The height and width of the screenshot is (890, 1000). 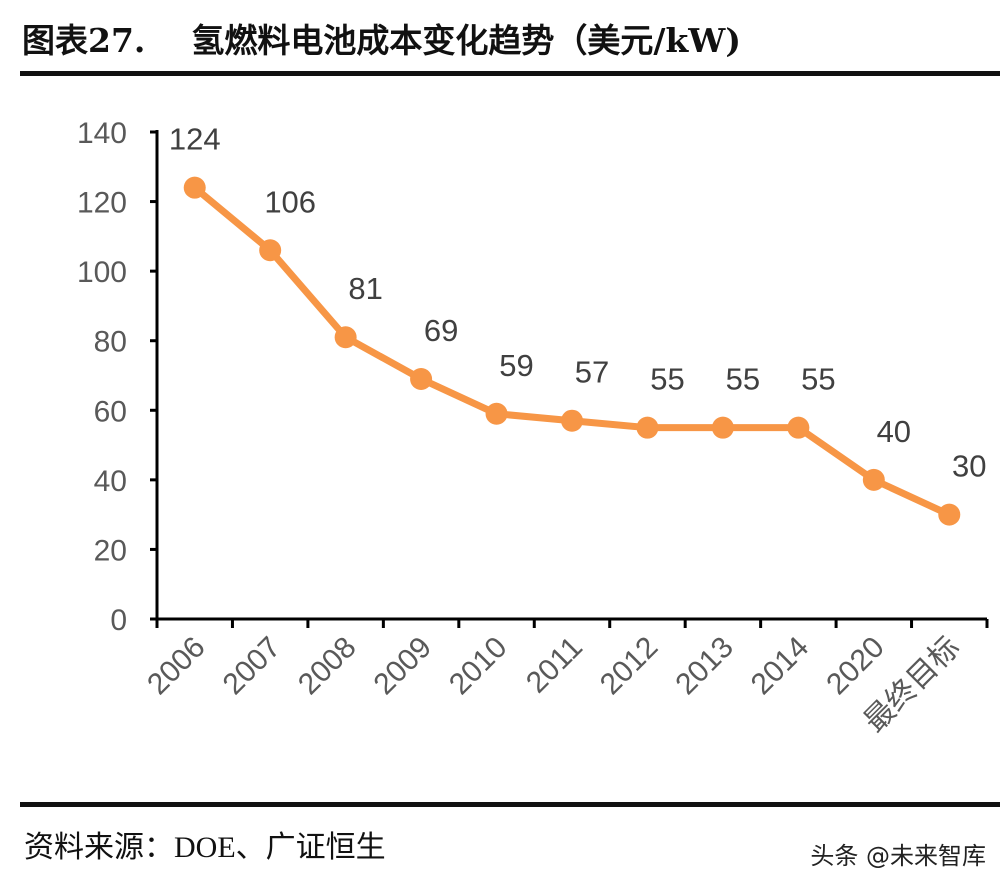 I want to click on data-label: 81, so click(x=365, y=288).